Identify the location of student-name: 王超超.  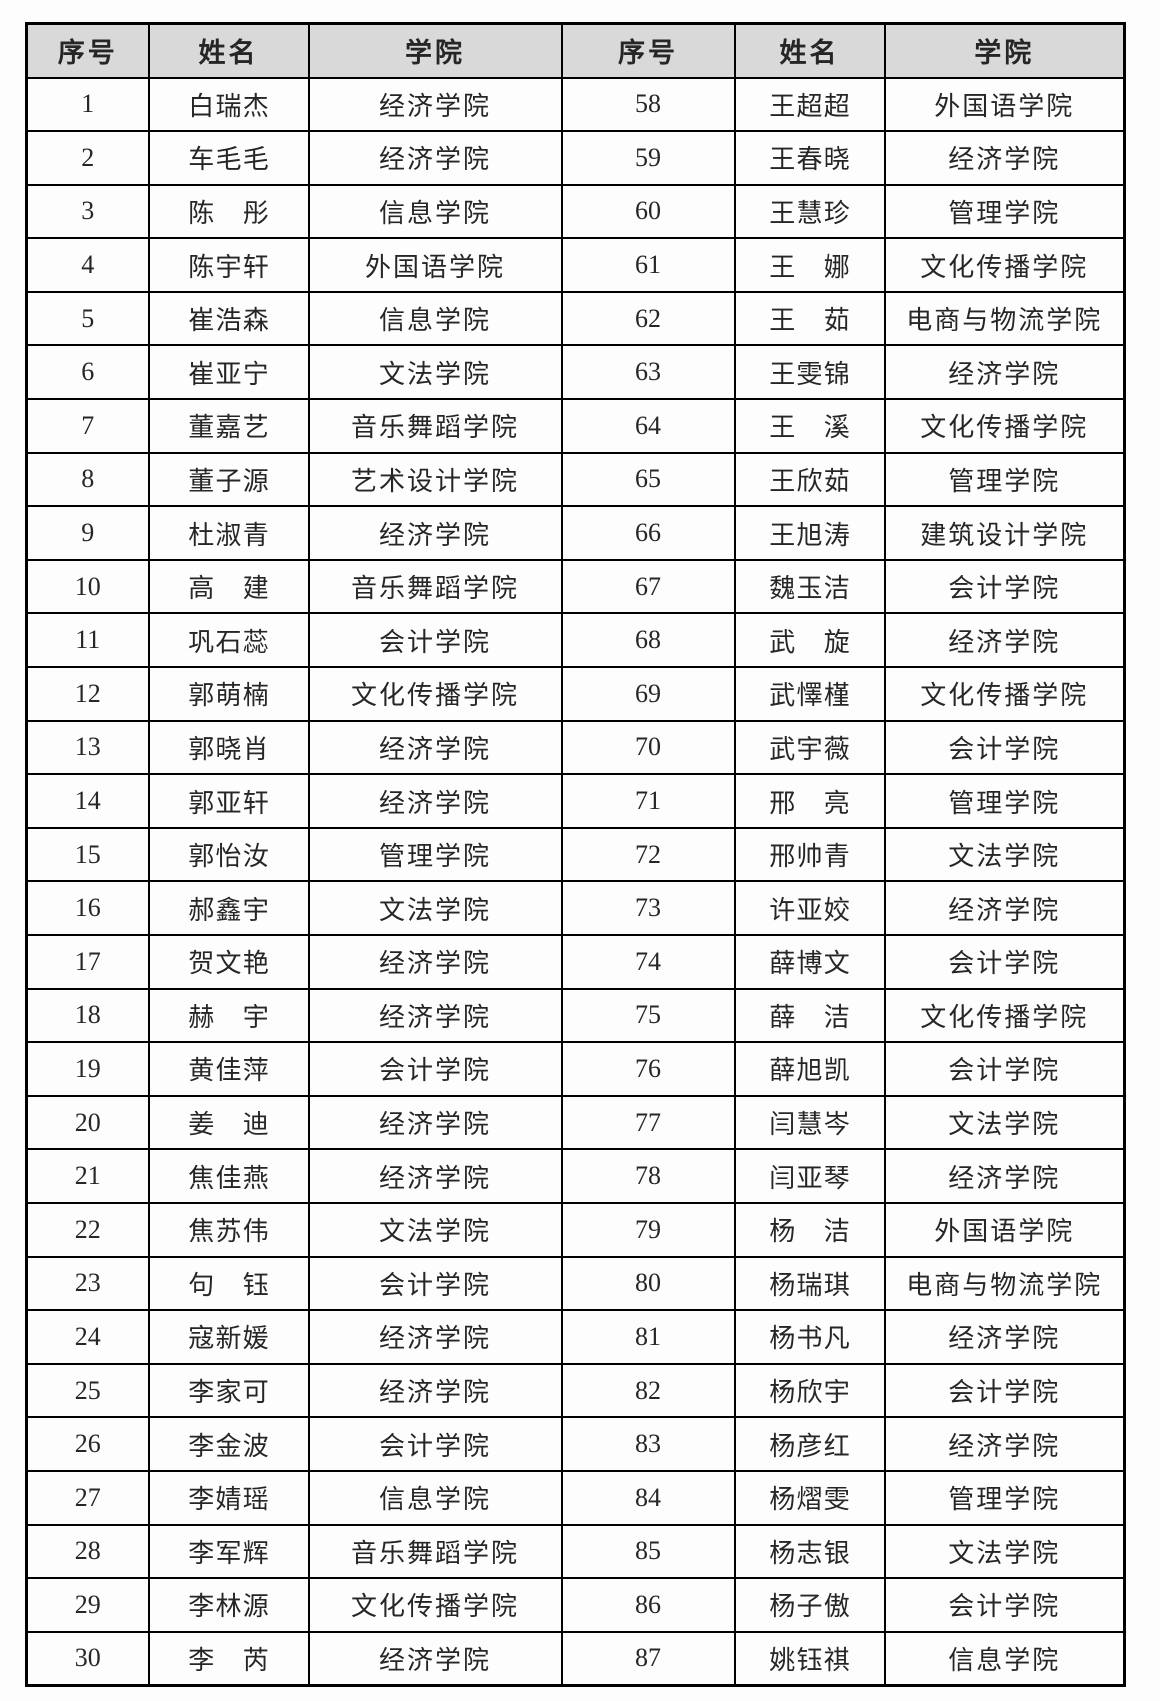
(809, 106).